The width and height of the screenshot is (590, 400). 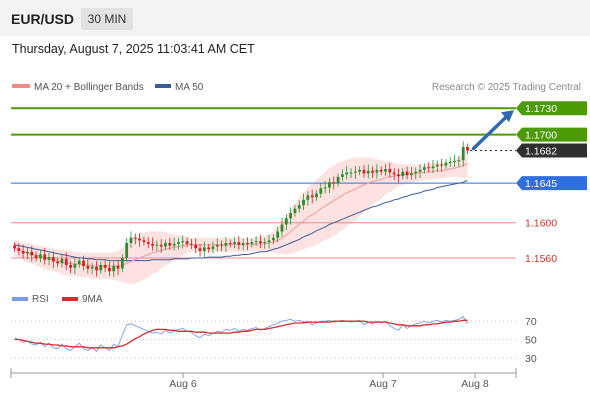 I want to click on level-label-1-1730: 1.1730, so click(x=541, y=109).